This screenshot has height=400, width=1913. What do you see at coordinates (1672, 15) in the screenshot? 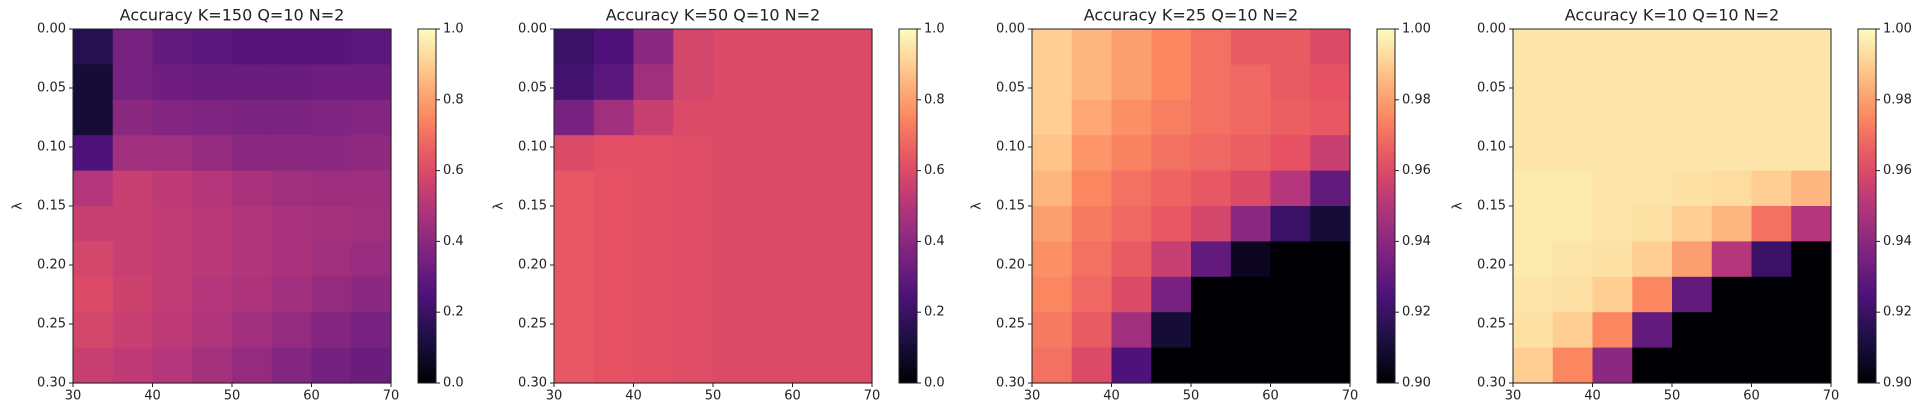
I see `chart-title: Accuracy K=10 Q=10 N=2` at bounding box center [1672, 15].